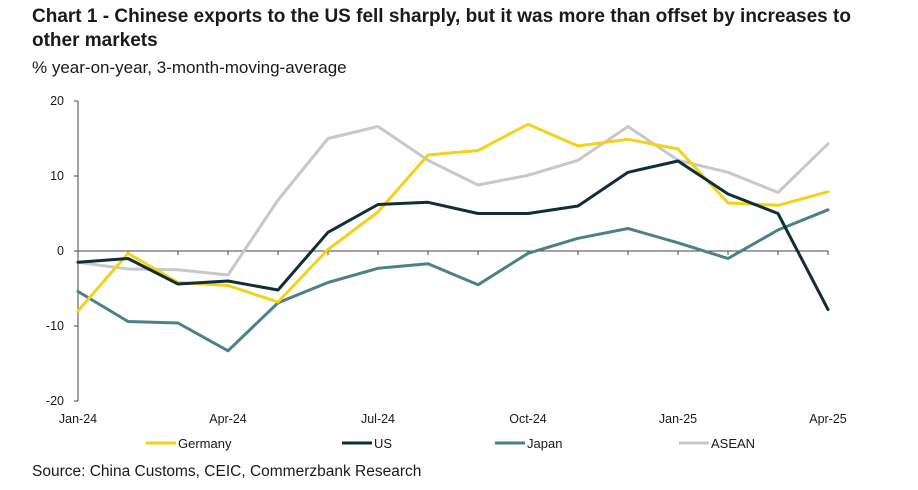  Describe the element at coordinates (378, 419) in the screenshot. I see `x-tick-label: Jul-24` at that location.